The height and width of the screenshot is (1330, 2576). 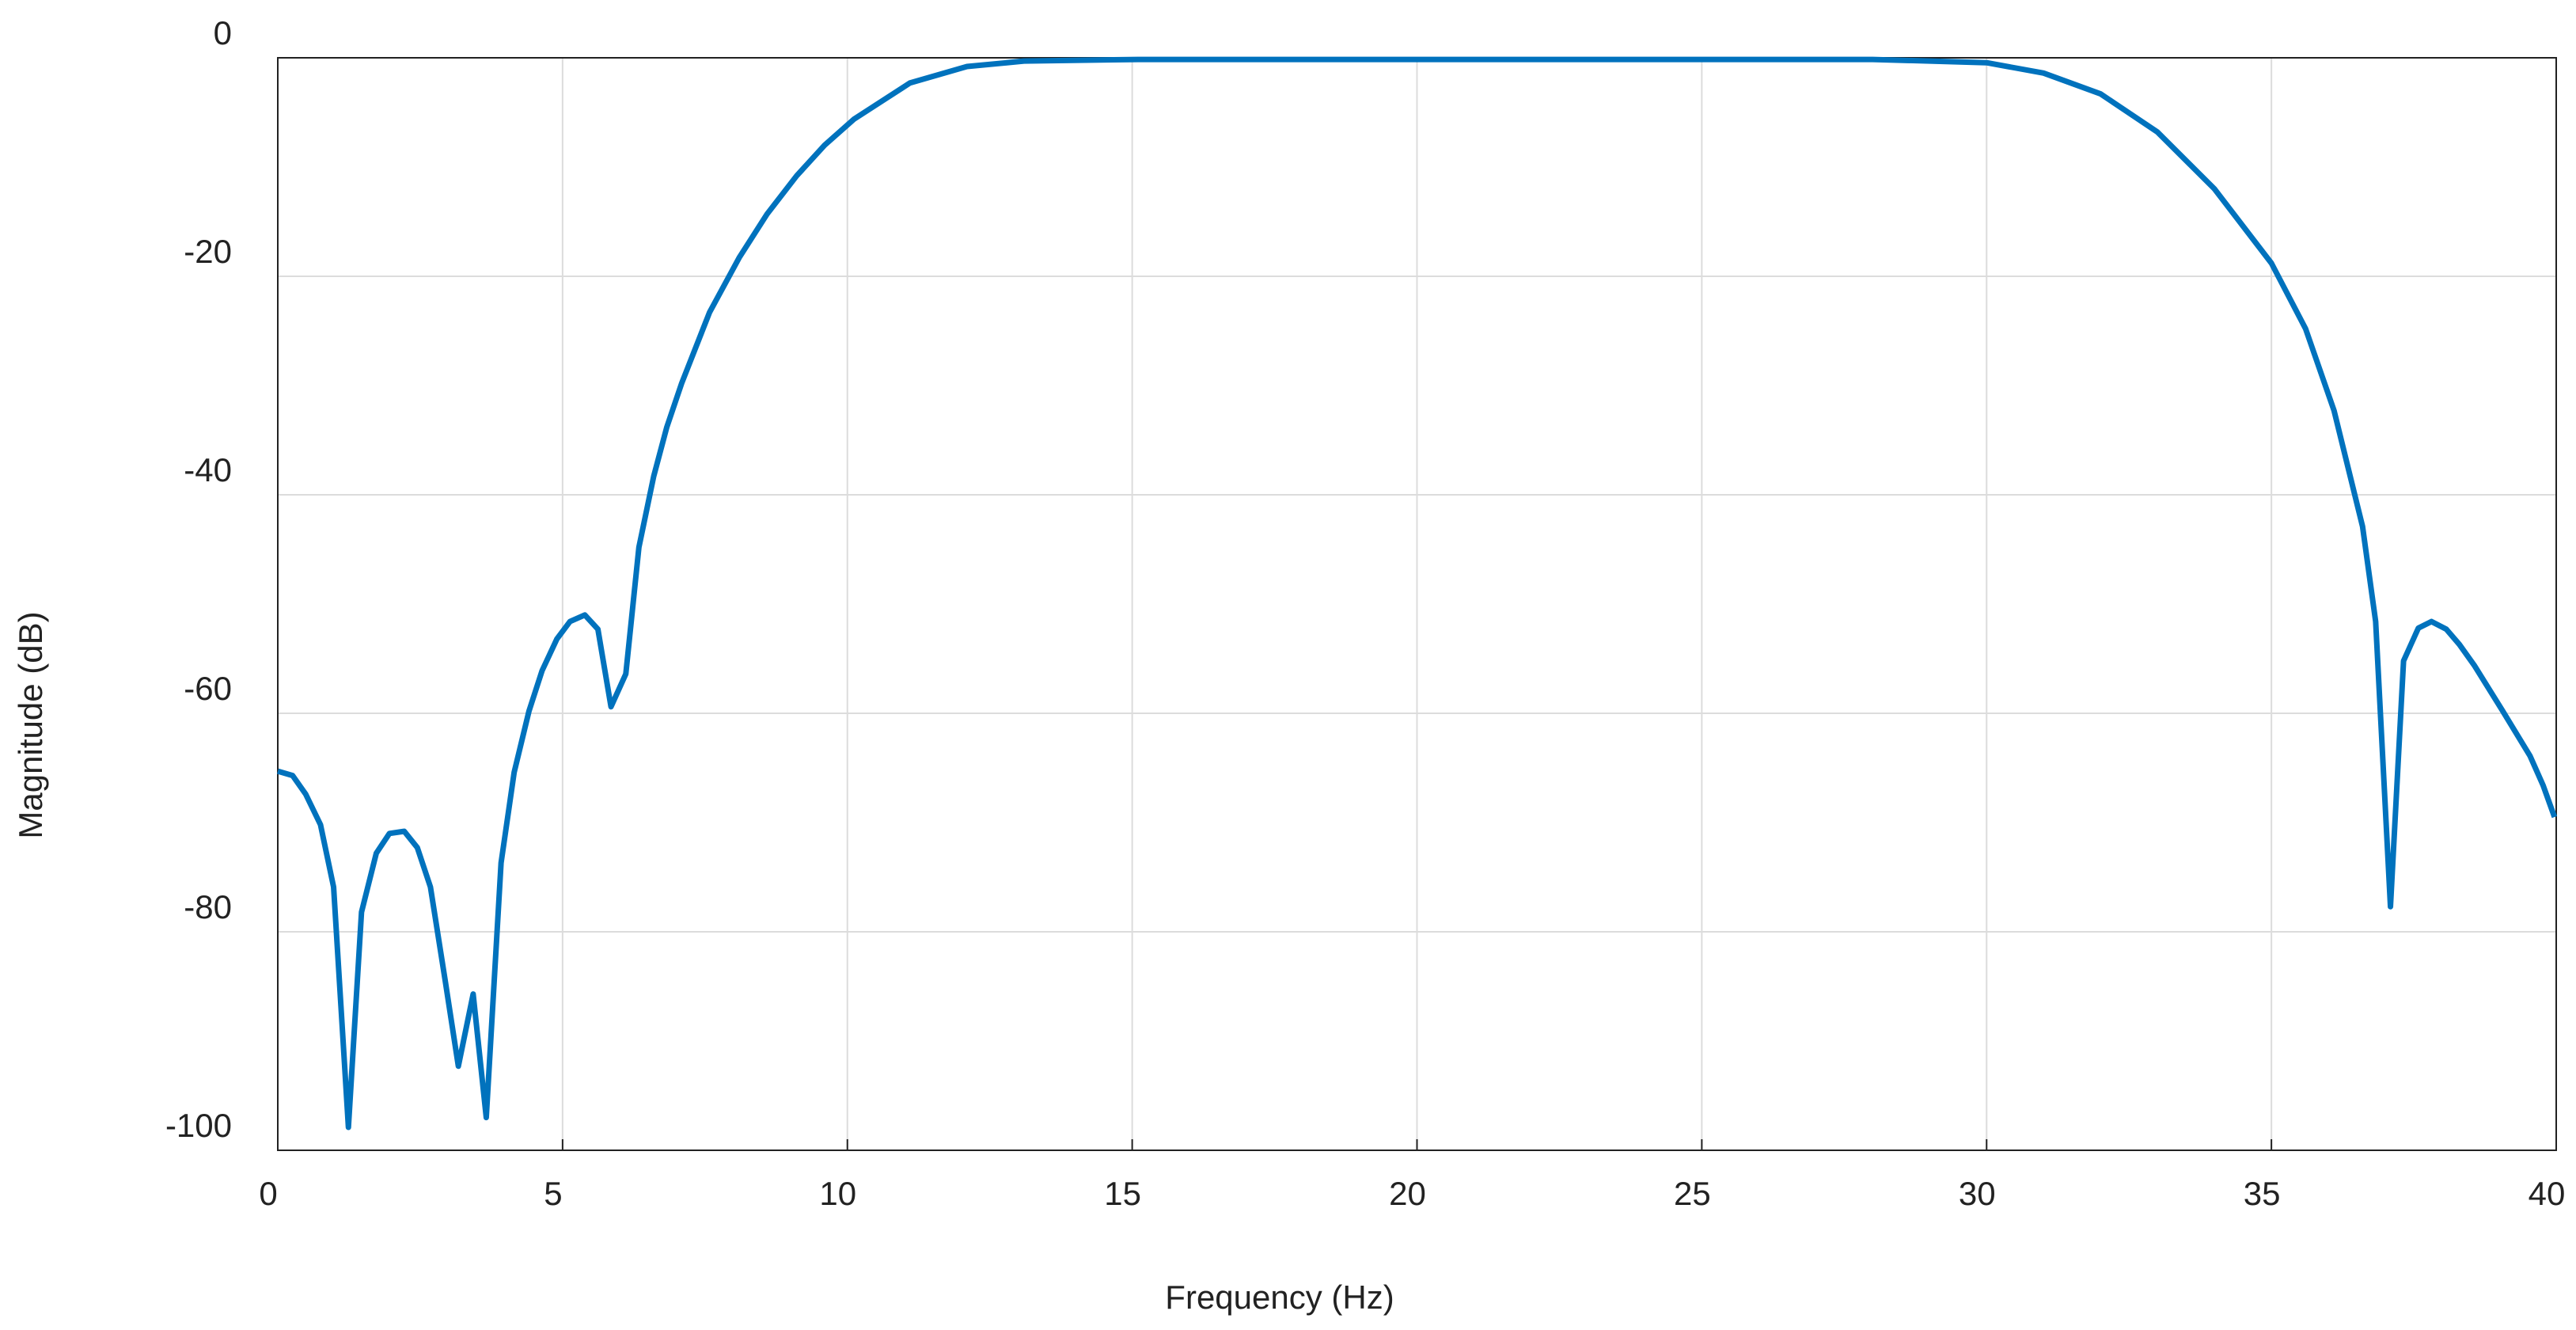 What do you see at coordinates (208, 688) in the screenshot?
I see `y-tick-label: -60` at bounding box center [208, 688].